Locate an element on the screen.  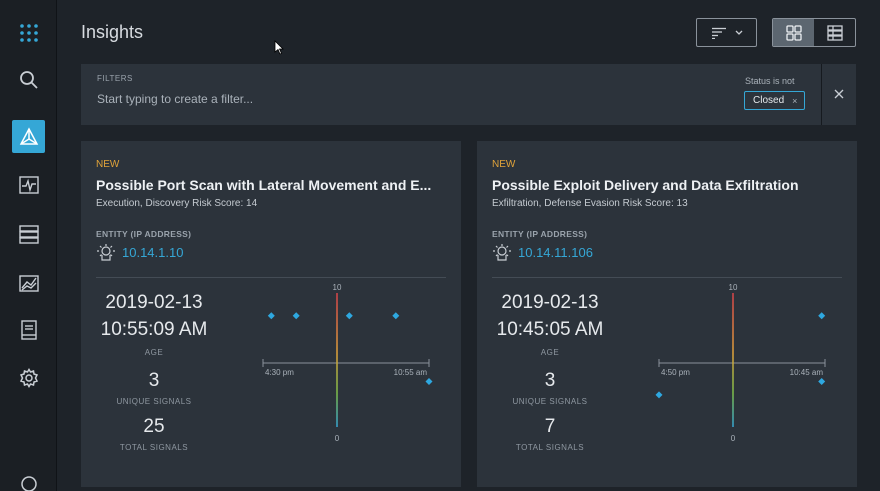
grid-view-icon is located at coordinates (793, 32).